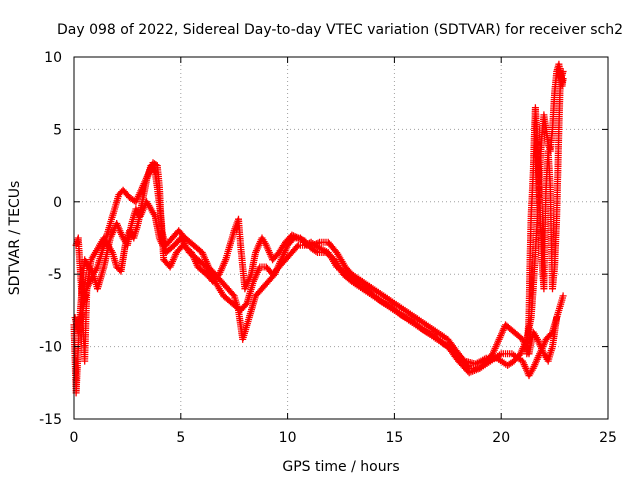 The height and width of the screenshot is (480, 640). Describe the element at coordinates (15, 238) in the screenshot. I see `y-axis-label: SDTVAR / TECUs` at that location.